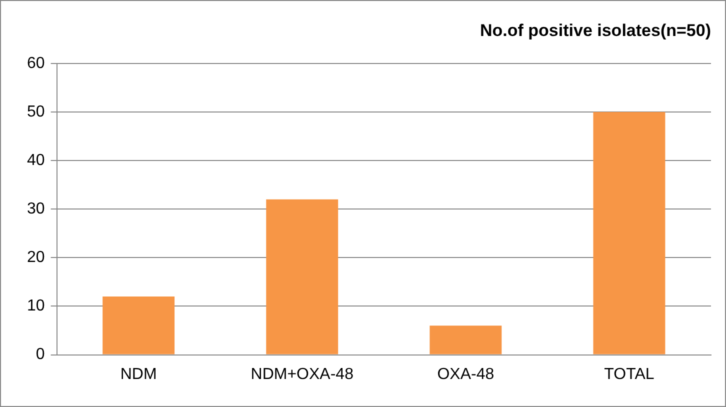 This screenshot has width=726, height=407. I want to click on x-tick-label: NDM, so click(138, 374).